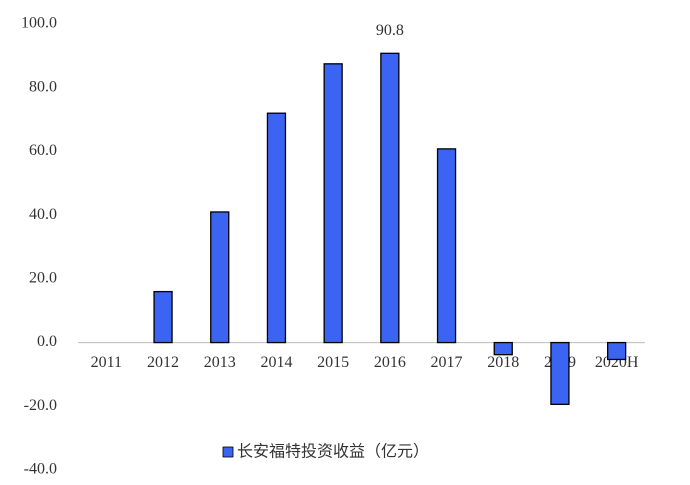  Describe the element at coordinates (228, 452) in the screenshot. I see `legend-swatch` at that location.